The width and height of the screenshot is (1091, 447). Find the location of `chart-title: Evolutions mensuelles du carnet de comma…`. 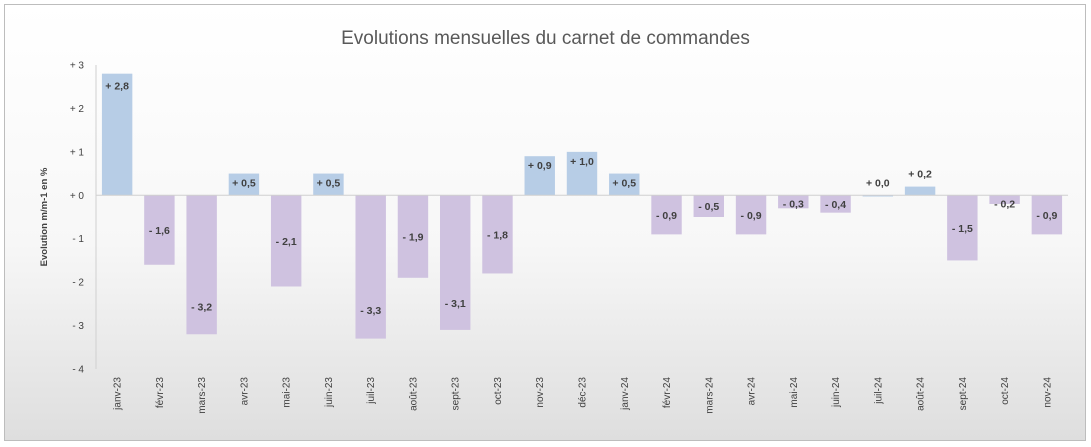

chart-title: Evolutions mensuelles du carnet de comma… is located at coordinates (545, 38).